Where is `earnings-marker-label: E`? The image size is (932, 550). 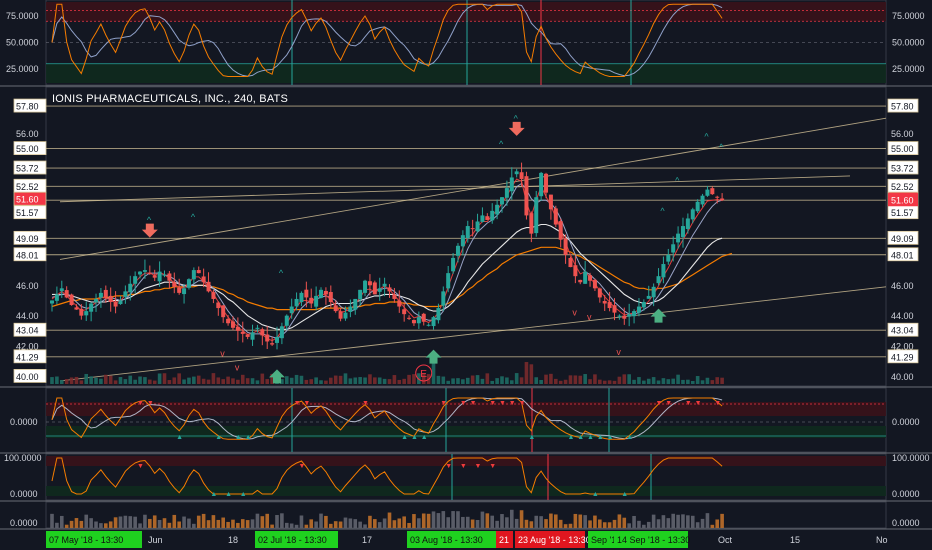 earnings-marker-label: E is located at coordinates (423, 374).